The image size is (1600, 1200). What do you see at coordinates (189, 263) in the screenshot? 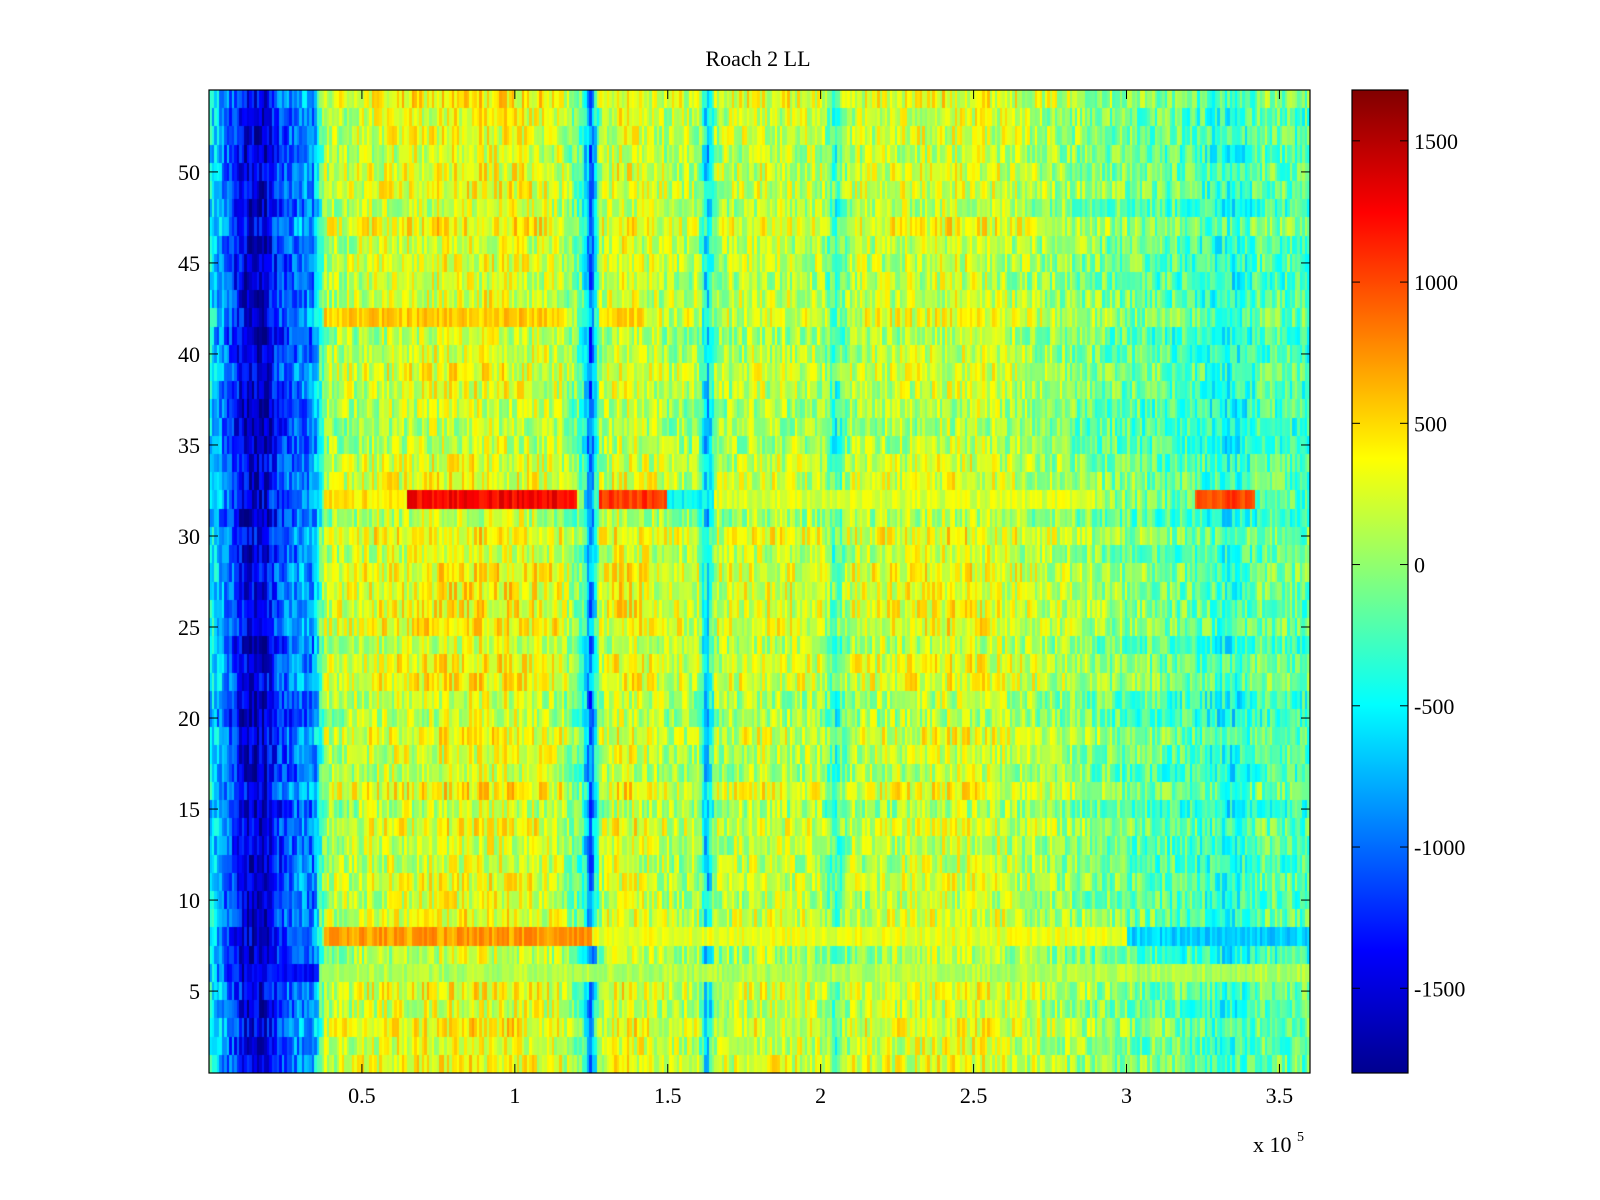
I see `y-tick-label: 45` at bounding box center [189, 263].